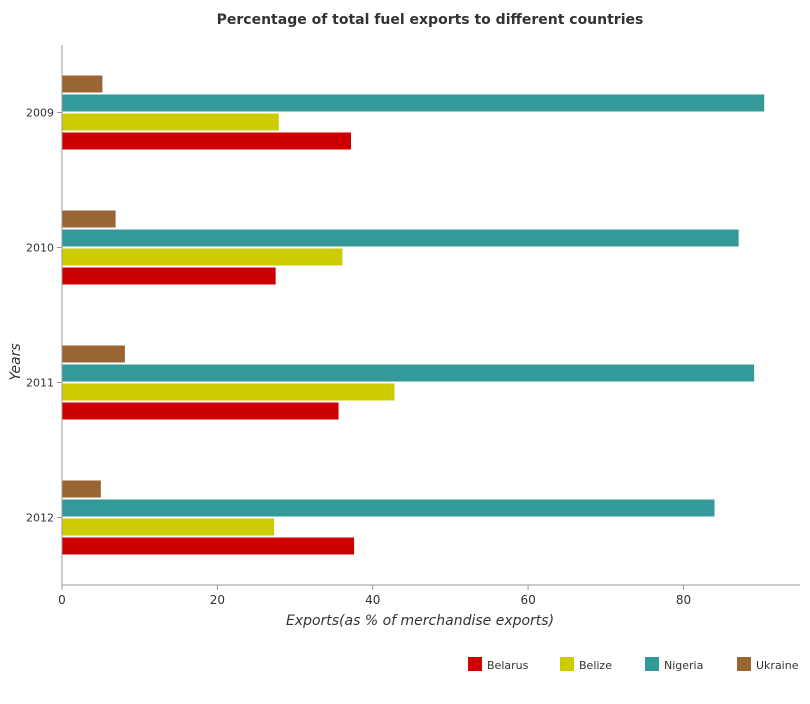  What do you see at coordinates (408, 373) in the screenshot?
I see `bar-nigeria-2011` at bounding box center [408, 373].